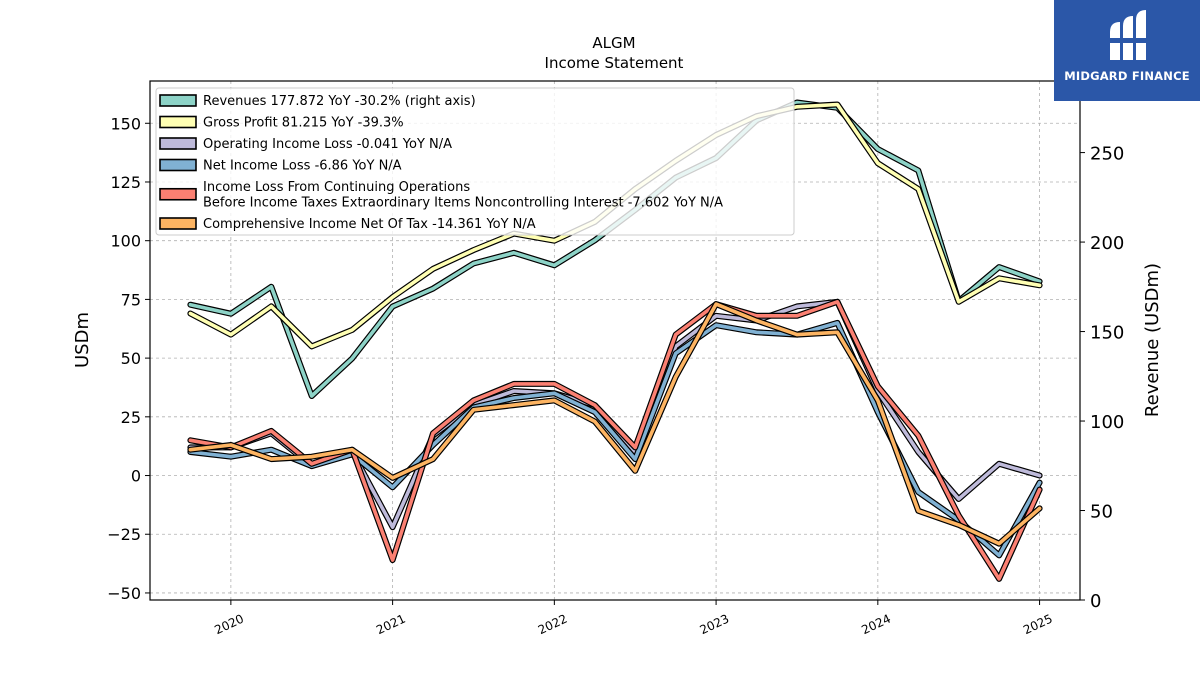 The width and height of the screenshot is (1200, 675). Describe the element at coordinates (82, 340) in the screenshot. I see `y-axis-label-left: USDm` at that location.